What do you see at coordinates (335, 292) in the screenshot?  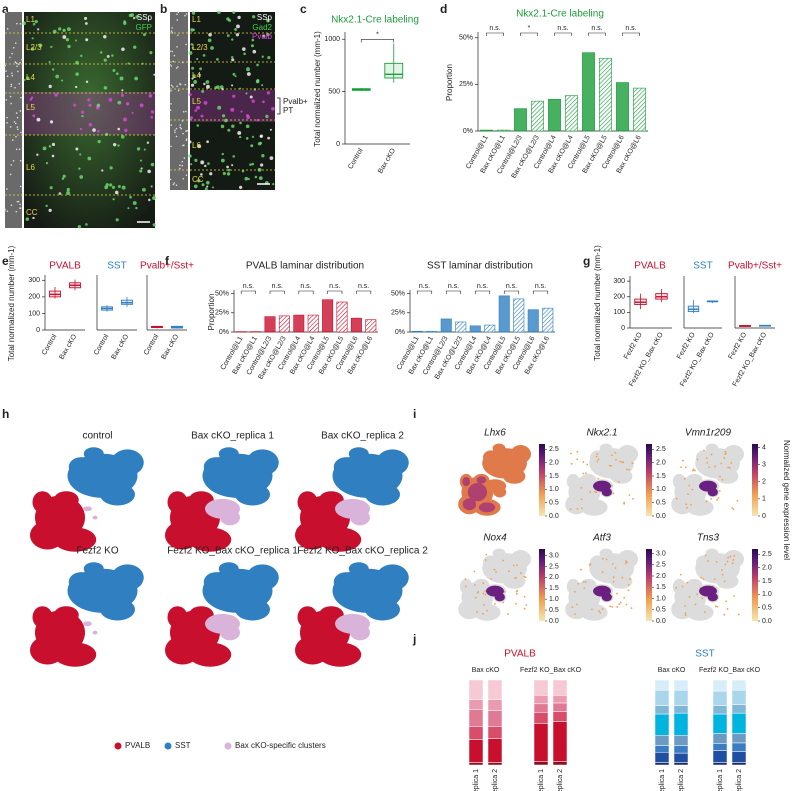 I see `significance-bracket` at bounding box center [335, 292].